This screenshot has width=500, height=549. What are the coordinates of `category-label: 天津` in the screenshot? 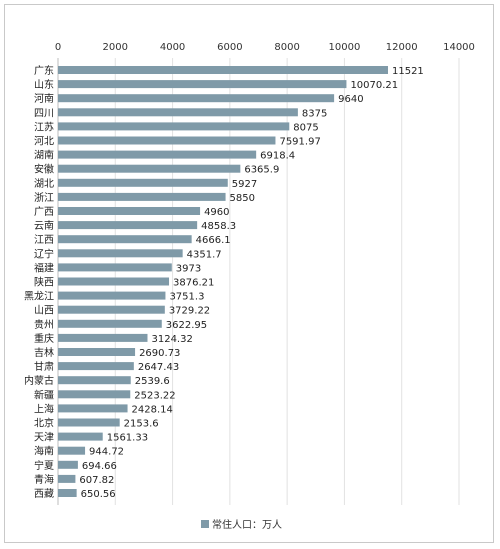 It's located at (44, 438).